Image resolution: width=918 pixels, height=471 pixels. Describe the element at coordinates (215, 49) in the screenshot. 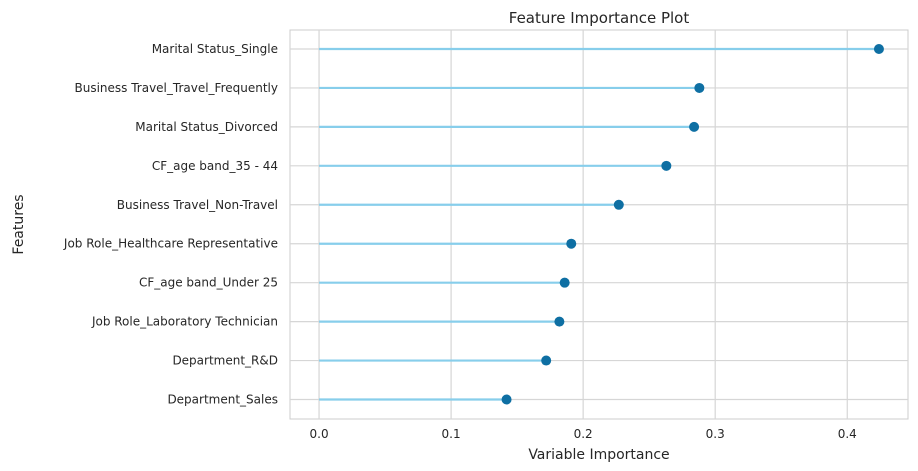

I see `y-tick-label: Marital Status_Single` at that location.